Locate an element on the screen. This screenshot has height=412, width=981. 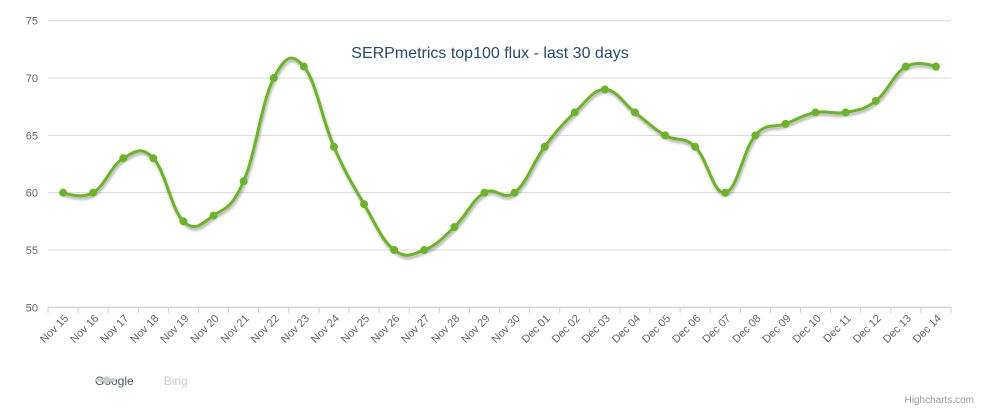
legend: Google Bing is located at coordinates (141, 381).